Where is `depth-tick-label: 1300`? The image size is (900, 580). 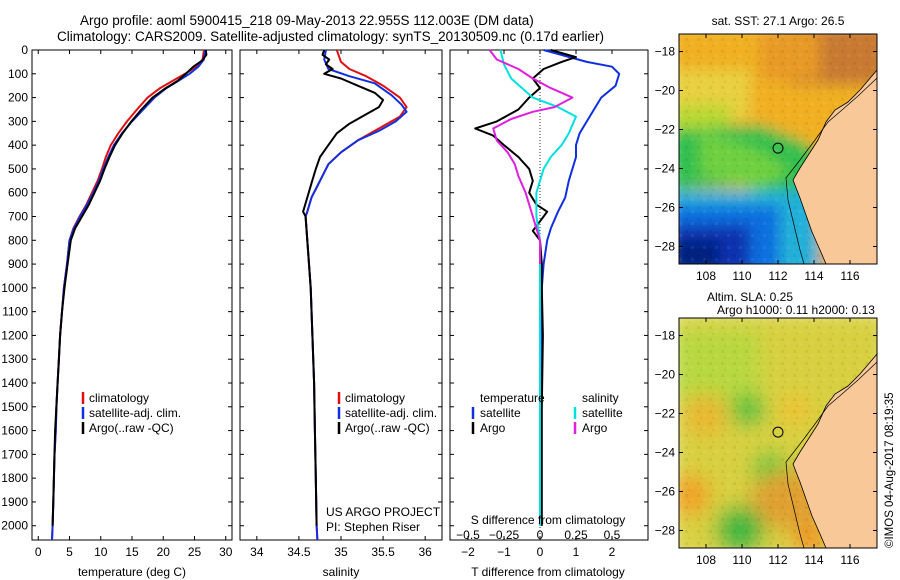 depth-tick-label: 1300 is located at coordinates (14, 359).